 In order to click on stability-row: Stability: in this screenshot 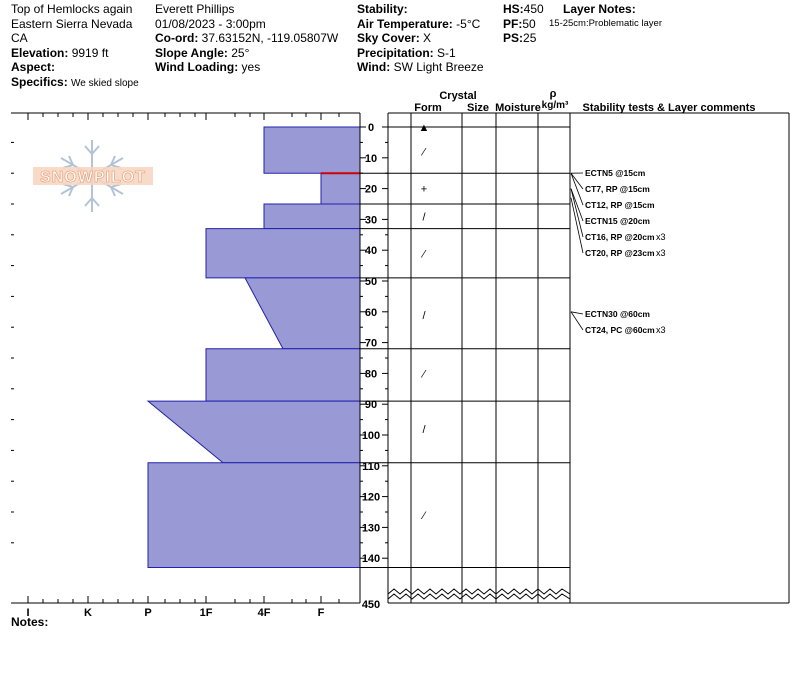, I will do `click(420, 9)`.